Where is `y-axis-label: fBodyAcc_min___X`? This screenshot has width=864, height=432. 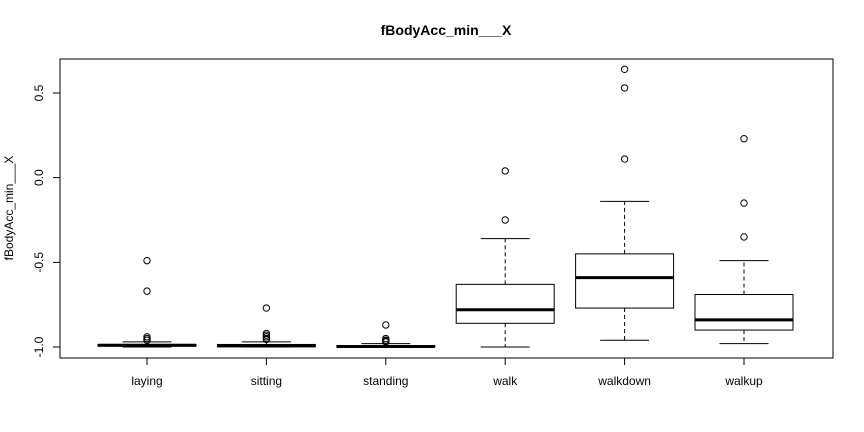
y-axis-label: fBodyAcc_min___X is located at coordinates (9, 208).